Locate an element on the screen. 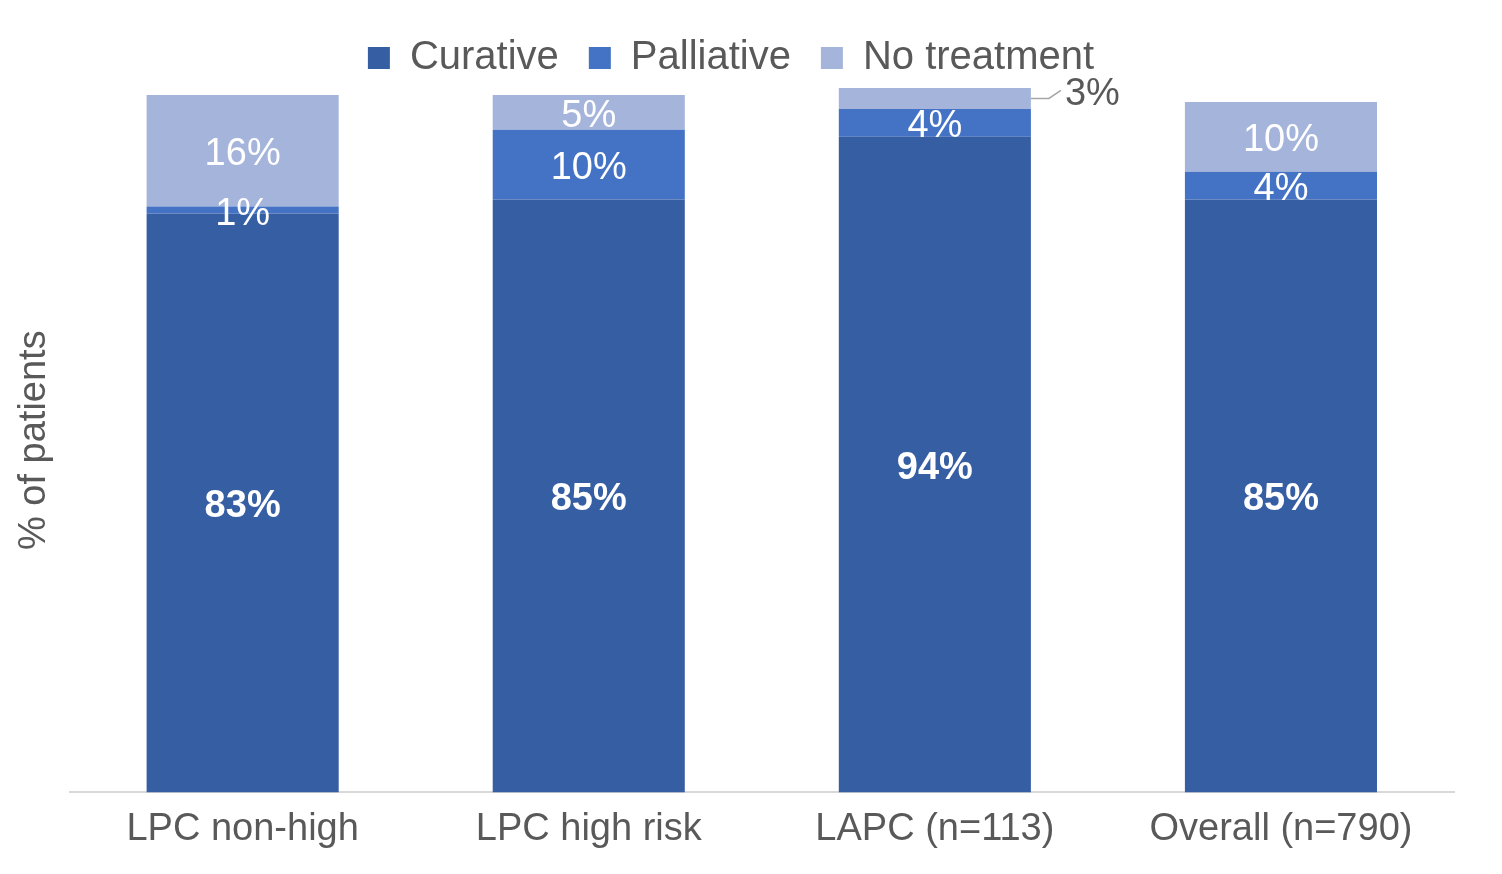 The width and height of the screenshot is (1502, 874). data-label: 1% is located at coordinates (243, 211).